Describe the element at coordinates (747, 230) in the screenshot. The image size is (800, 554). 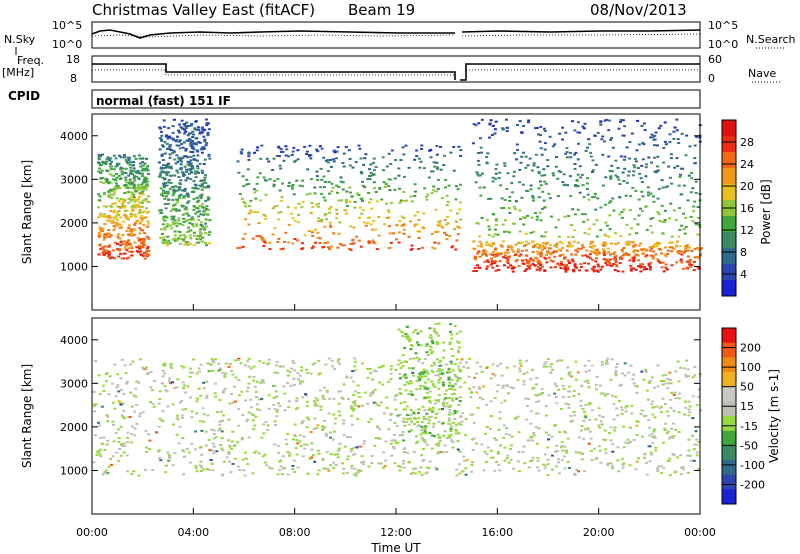
I see `colorbar-tick-label: 12` at that location.